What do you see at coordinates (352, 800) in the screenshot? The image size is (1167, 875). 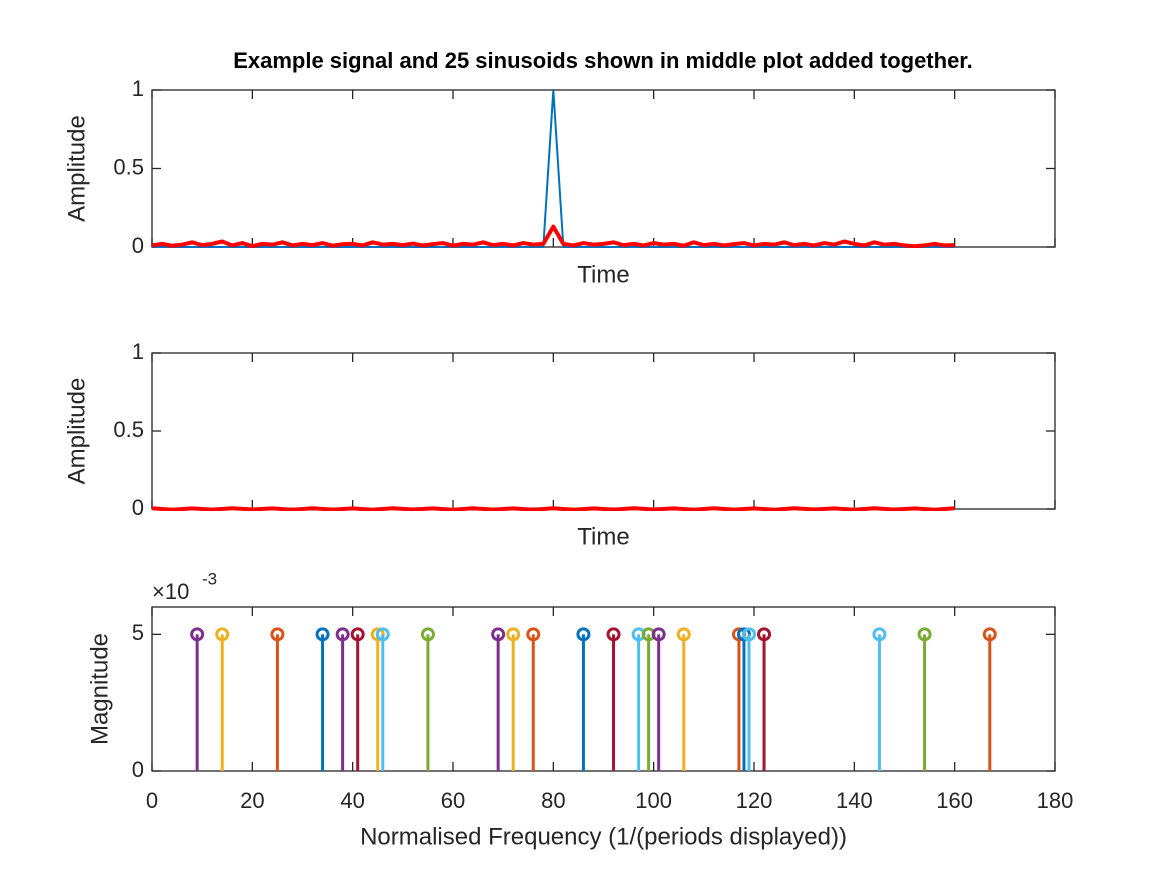 I see `x-tick-label: 40` at bounding box center [352, 800].